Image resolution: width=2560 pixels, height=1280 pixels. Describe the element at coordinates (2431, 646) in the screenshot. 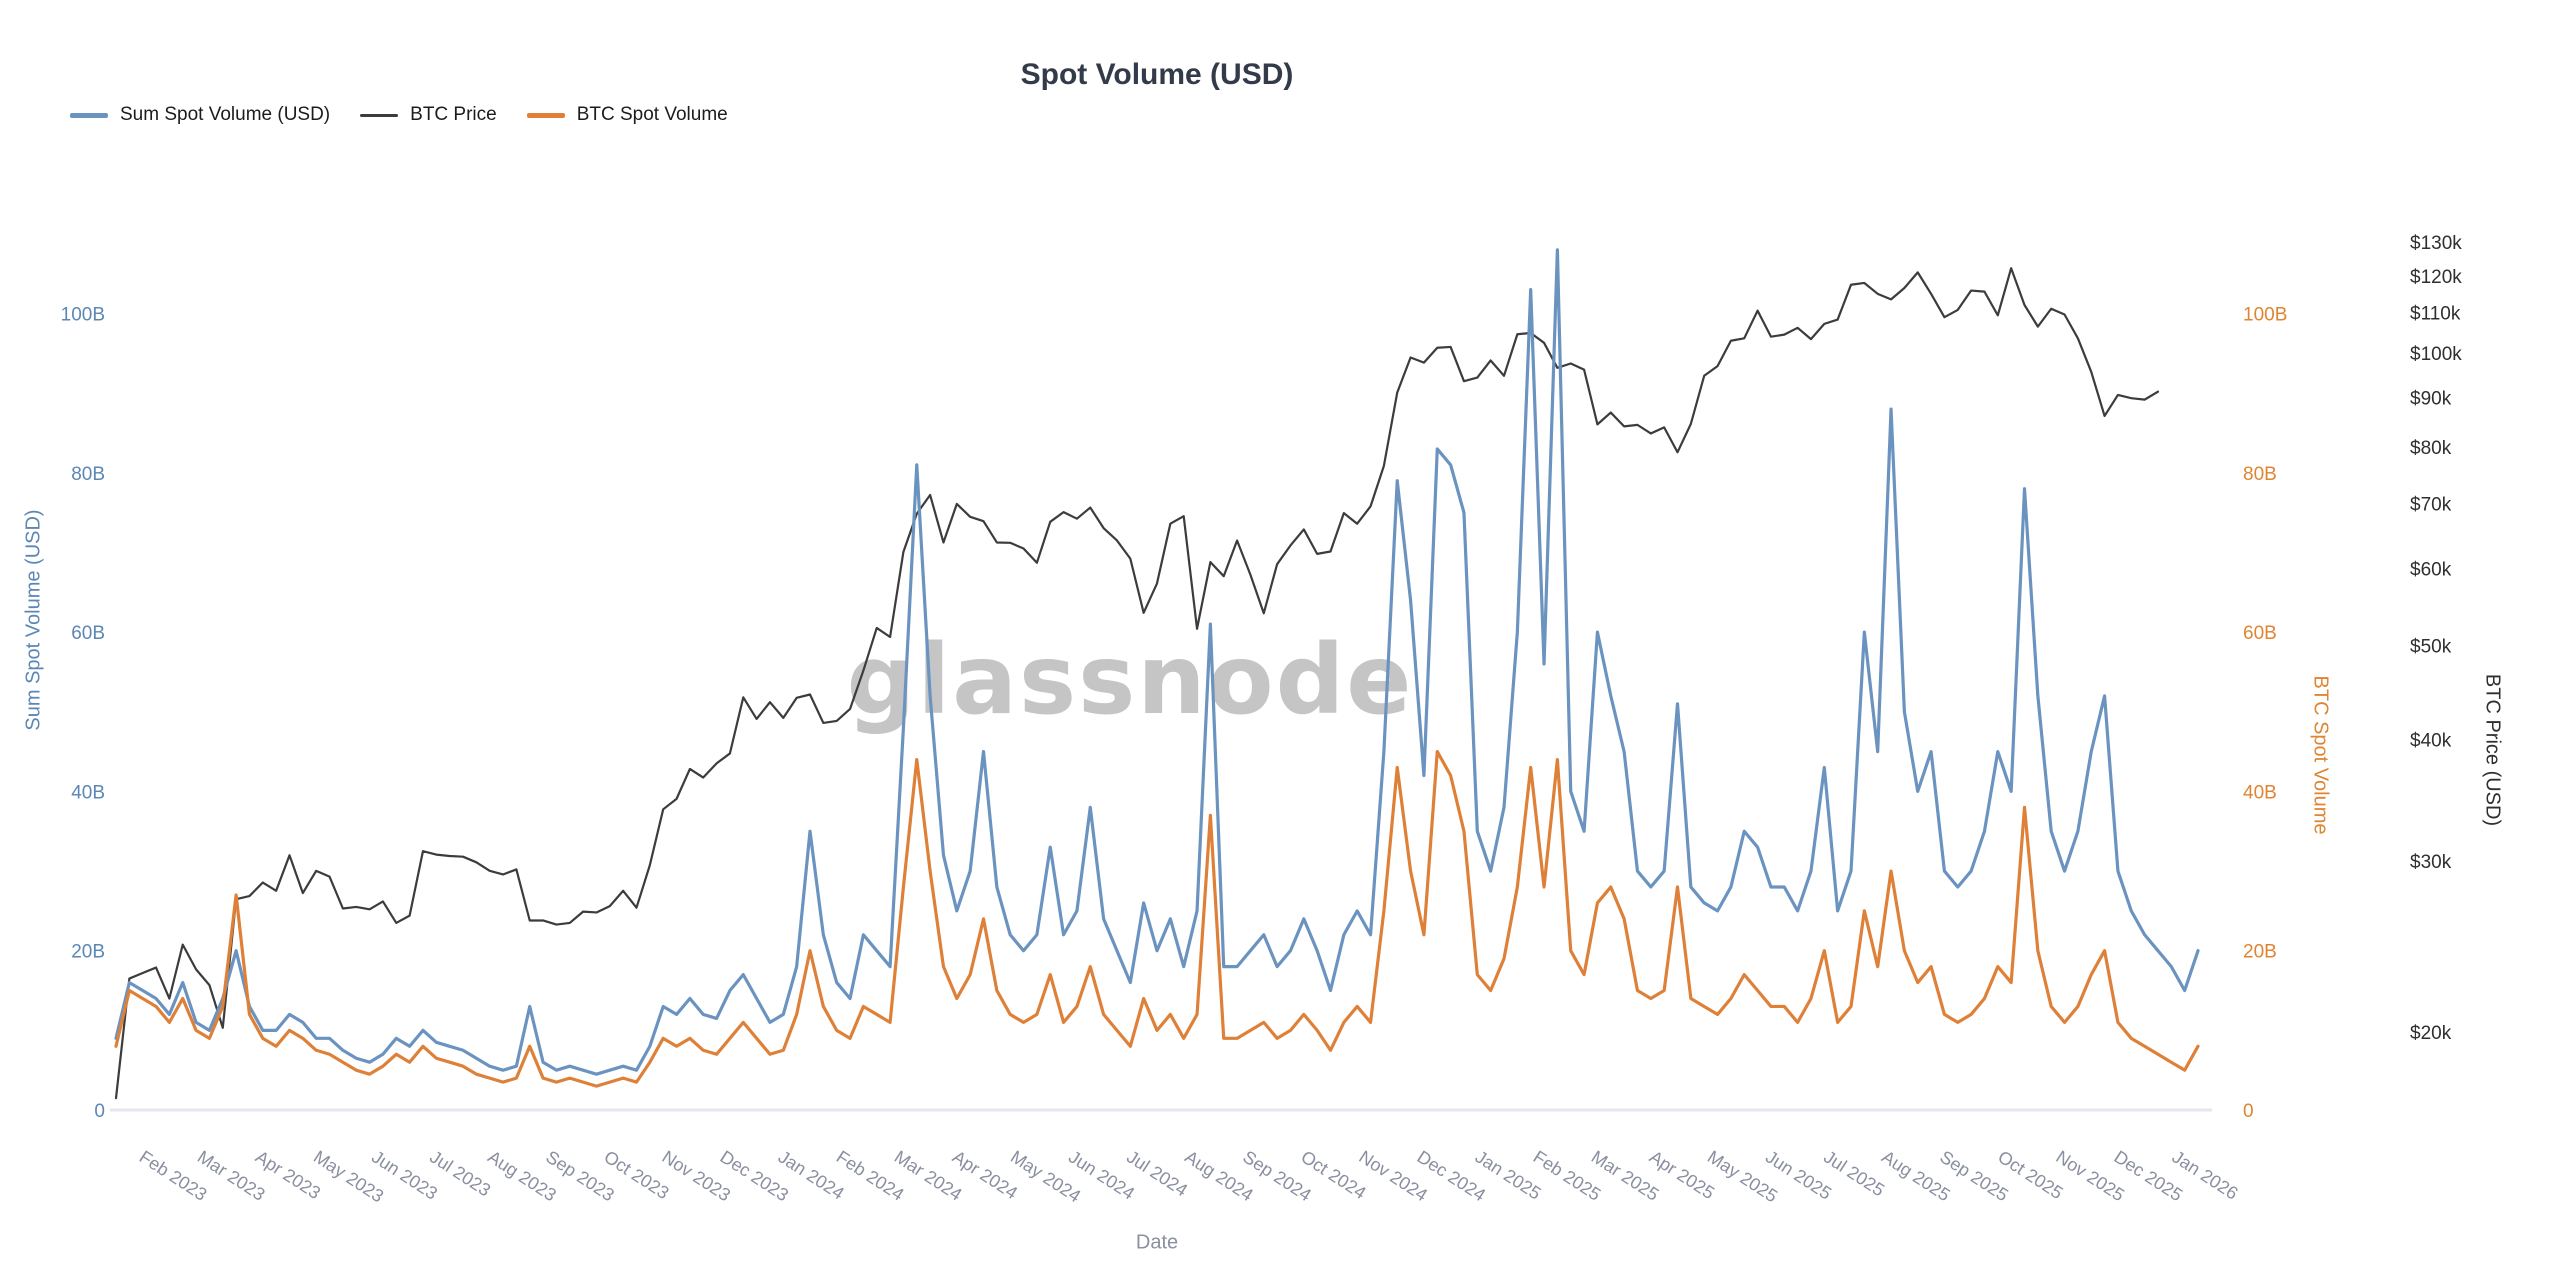

I see `price-tick-label: $50k` at that location.